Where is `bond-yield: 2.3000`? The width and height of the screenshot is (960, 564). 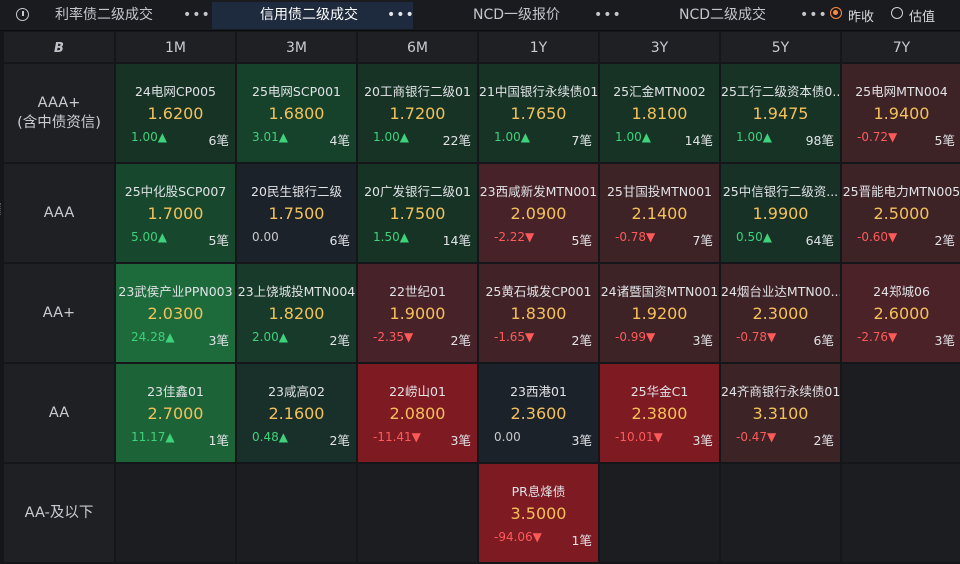
bond-yield: 2.3000 is located at coordinates (780, 313).